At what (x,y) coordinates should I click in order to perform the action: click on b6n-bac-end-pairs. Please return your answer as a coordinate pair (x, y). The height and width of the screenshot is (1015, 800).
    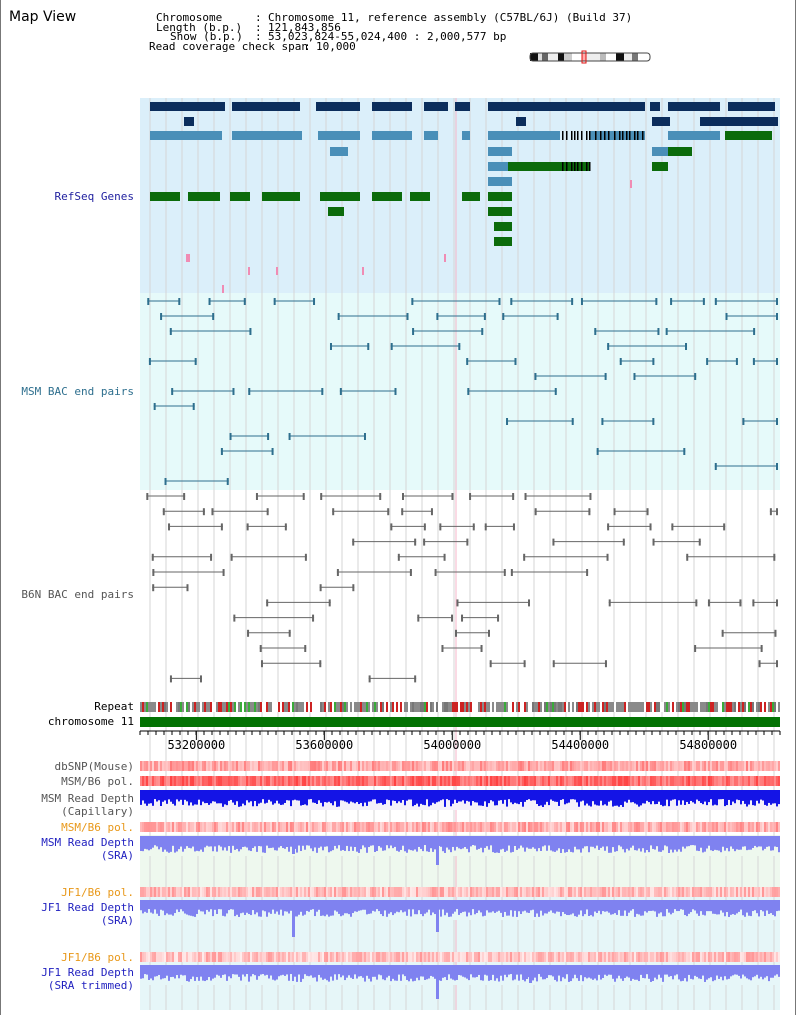
    Looking at the image, I should click on (462, 588).